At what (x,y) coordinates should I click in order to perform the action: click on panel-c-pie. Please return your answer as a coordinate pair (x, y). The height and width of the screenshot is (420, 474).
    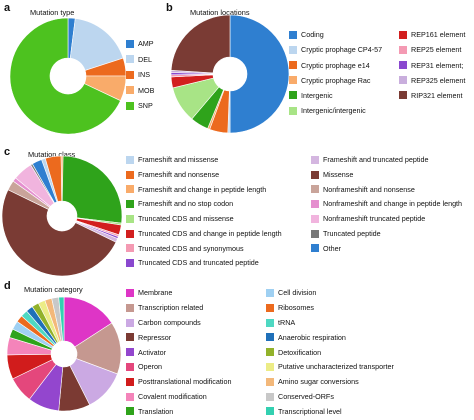
    Looking at the image, I should click on (62, 216).